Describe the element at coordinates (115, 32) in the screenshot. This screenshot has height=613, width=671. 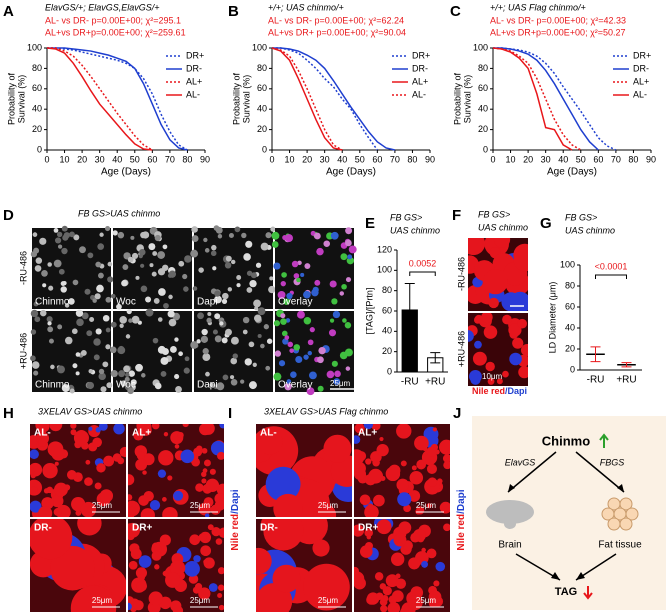
I see `annotation: AL+vs DR+p=0.00E+00; χ²=259.61` at that location.